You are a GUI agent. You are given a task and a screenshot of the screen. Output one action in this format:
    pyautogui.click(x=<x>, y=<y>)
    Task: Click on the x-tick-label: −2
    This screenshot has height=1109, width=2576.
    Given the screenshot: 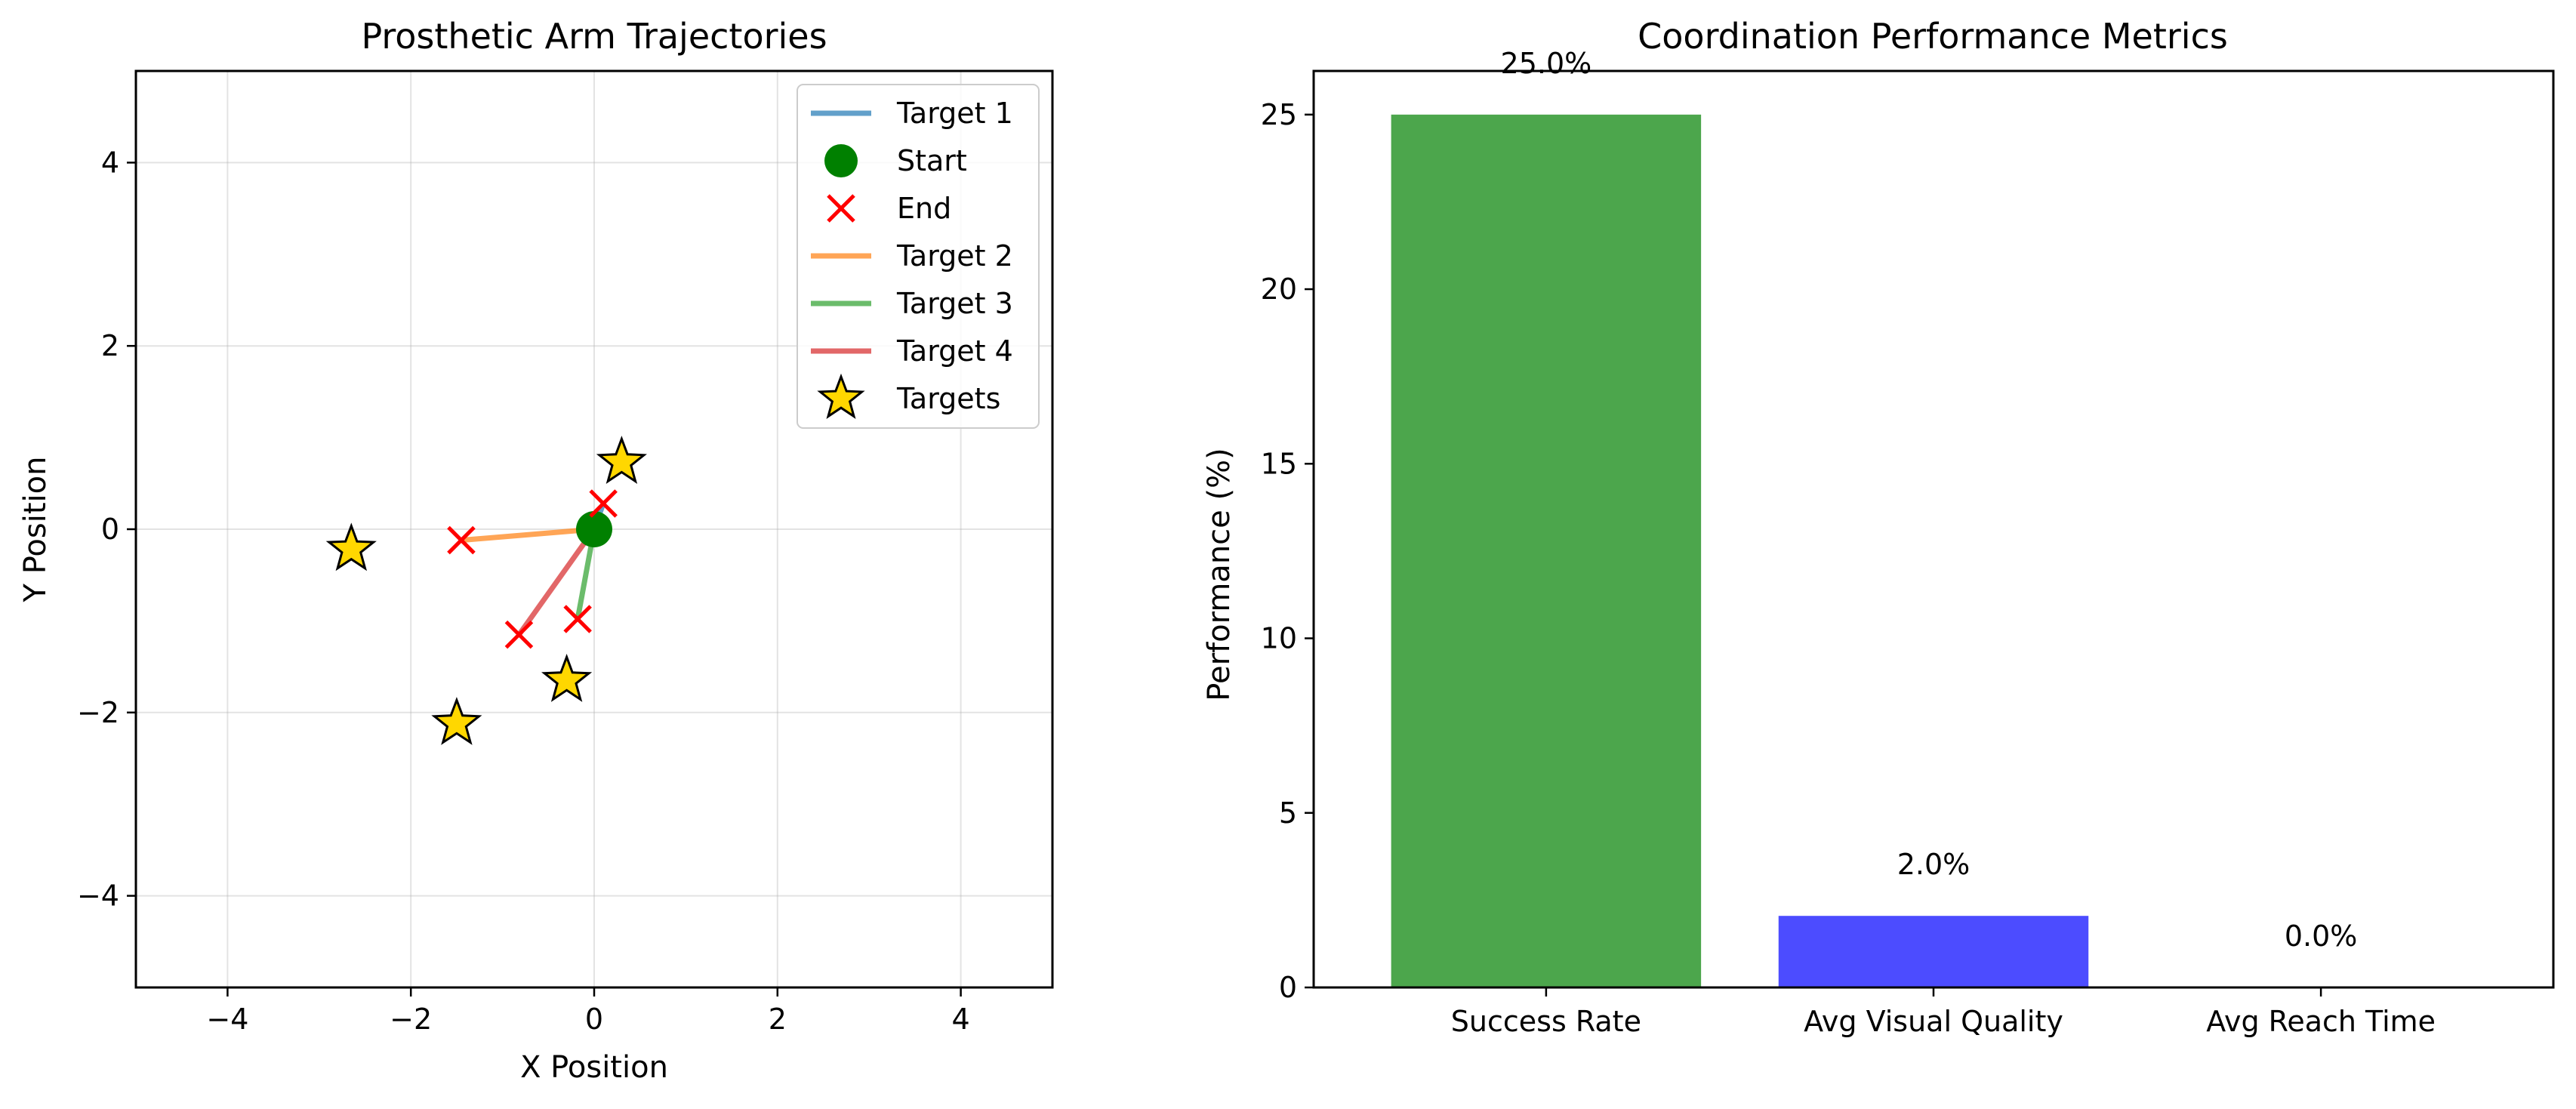 What is the action you would take?
    pyautogui.click(x=411, y=1019)
    